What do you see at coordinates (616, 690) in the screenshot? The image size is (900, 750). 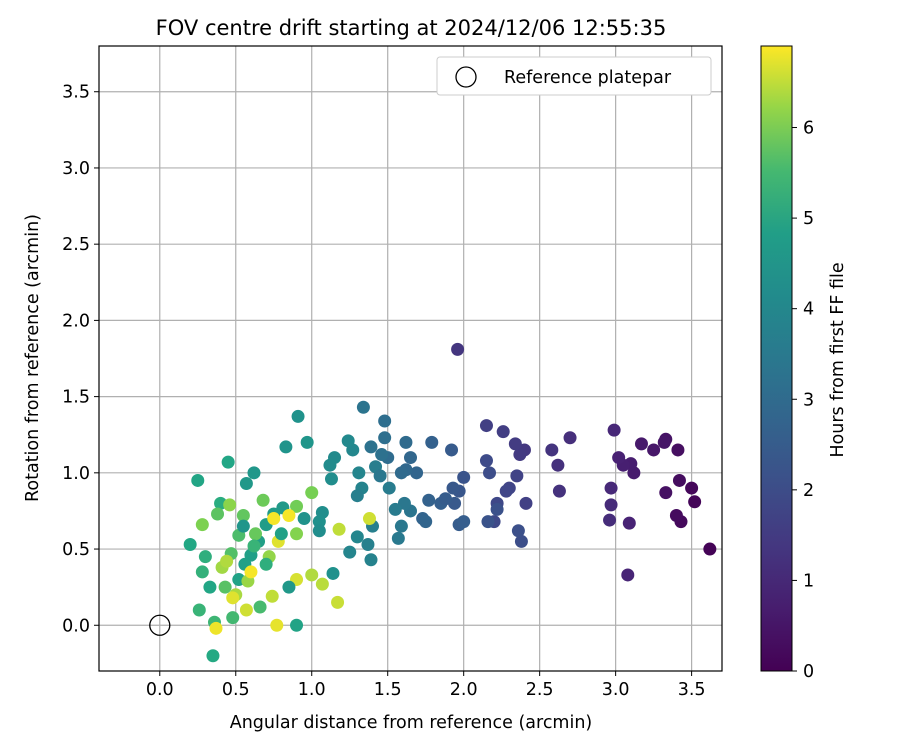 I see `x-tick-label: 3.0` at bounding box center [616, 690].